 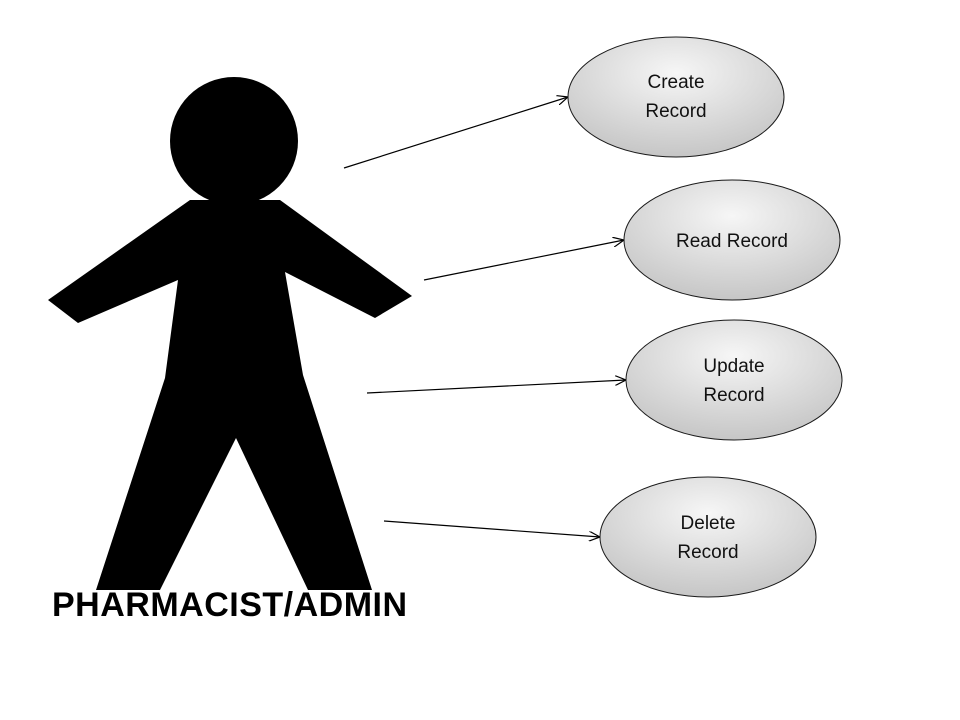 What do you see at coordinates (230, 605) in the screenshot?
I see `actor-label: PHARMACIST/ADMIN` at bounding box center [230, 605].